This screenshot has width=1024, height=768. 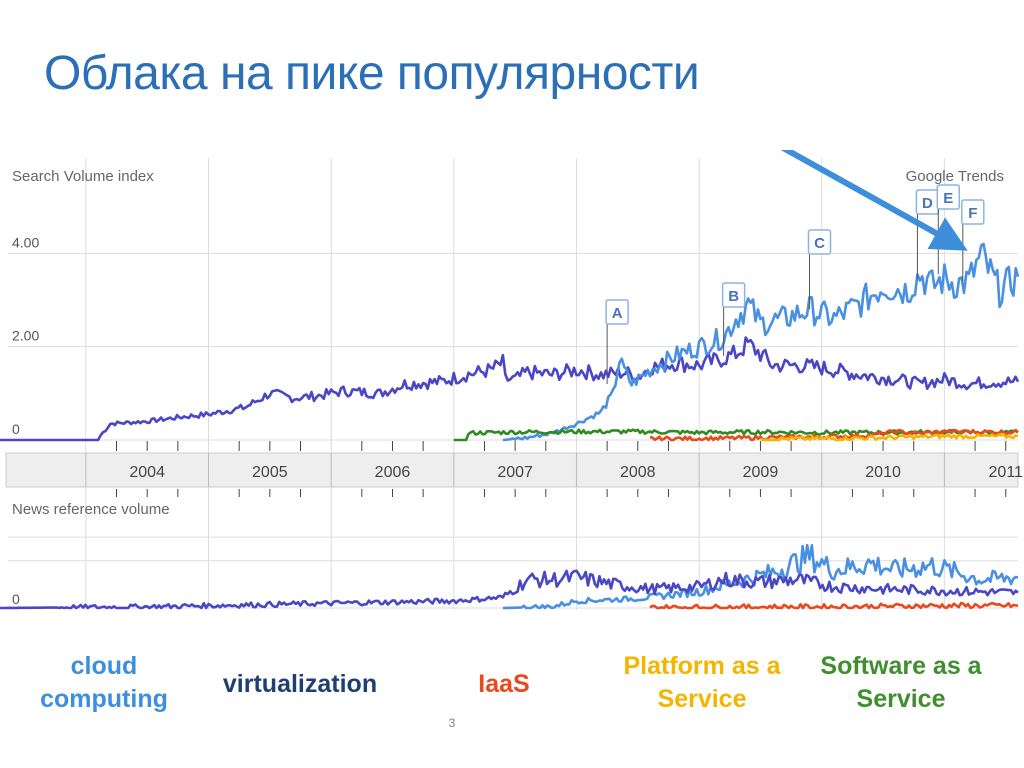 I want to click on annotation-label: B, so click(x=733, y=296).